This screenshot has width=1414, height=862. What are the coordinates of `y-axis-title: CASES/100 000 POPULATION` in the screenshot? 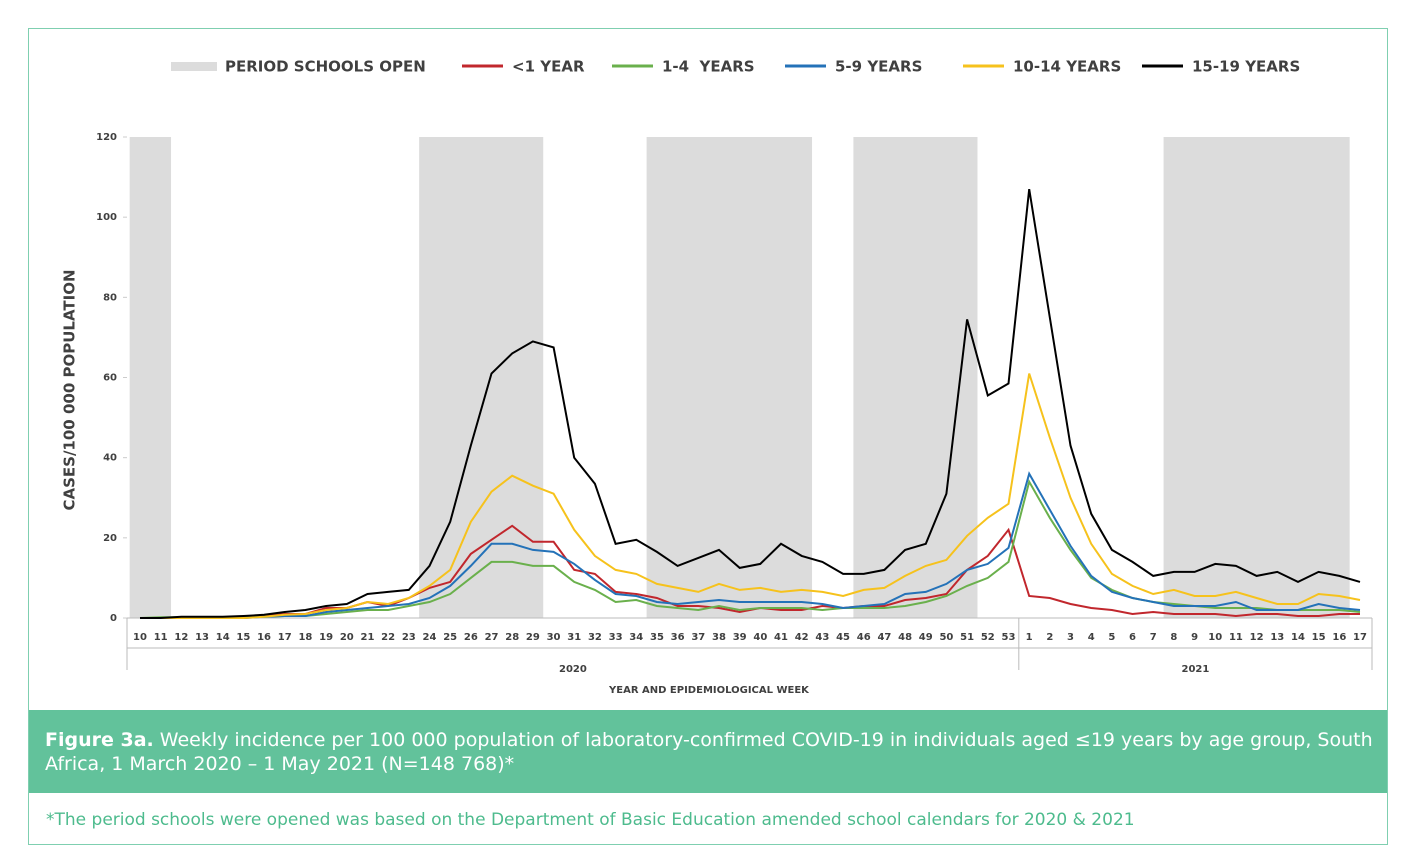 It's located at (70, 389).